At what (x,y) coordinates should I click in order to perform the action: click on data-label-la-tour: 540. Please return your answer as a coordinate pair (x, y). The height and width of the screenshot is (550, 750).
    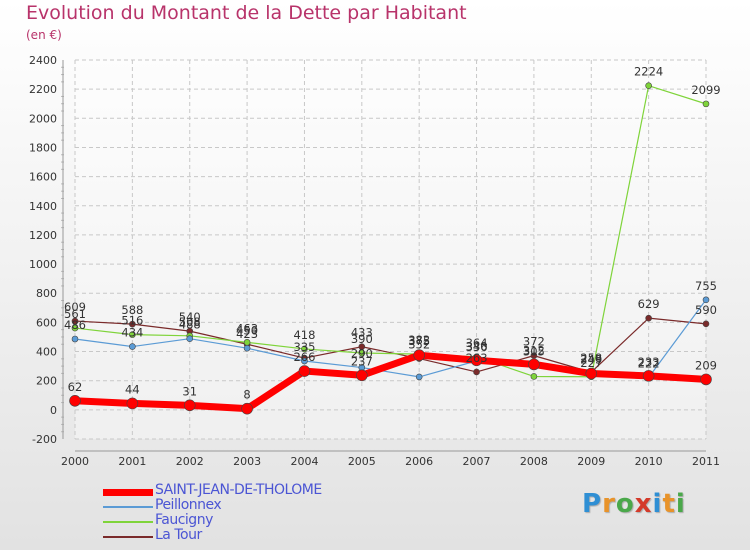
    Looking at the image, I should click on (190, 317).